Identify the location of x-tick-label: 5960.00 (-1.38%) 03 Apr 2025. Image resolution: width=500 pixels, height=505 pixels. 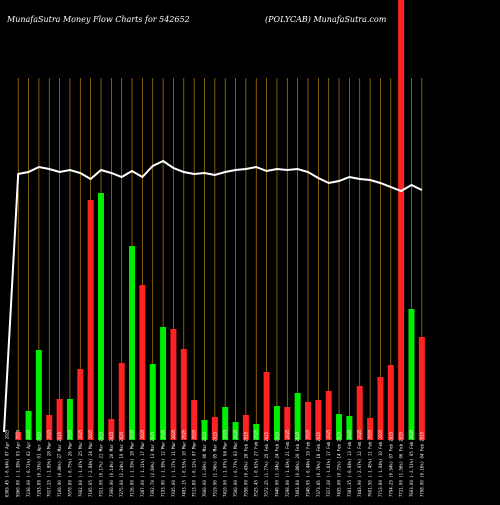
(18, 463).